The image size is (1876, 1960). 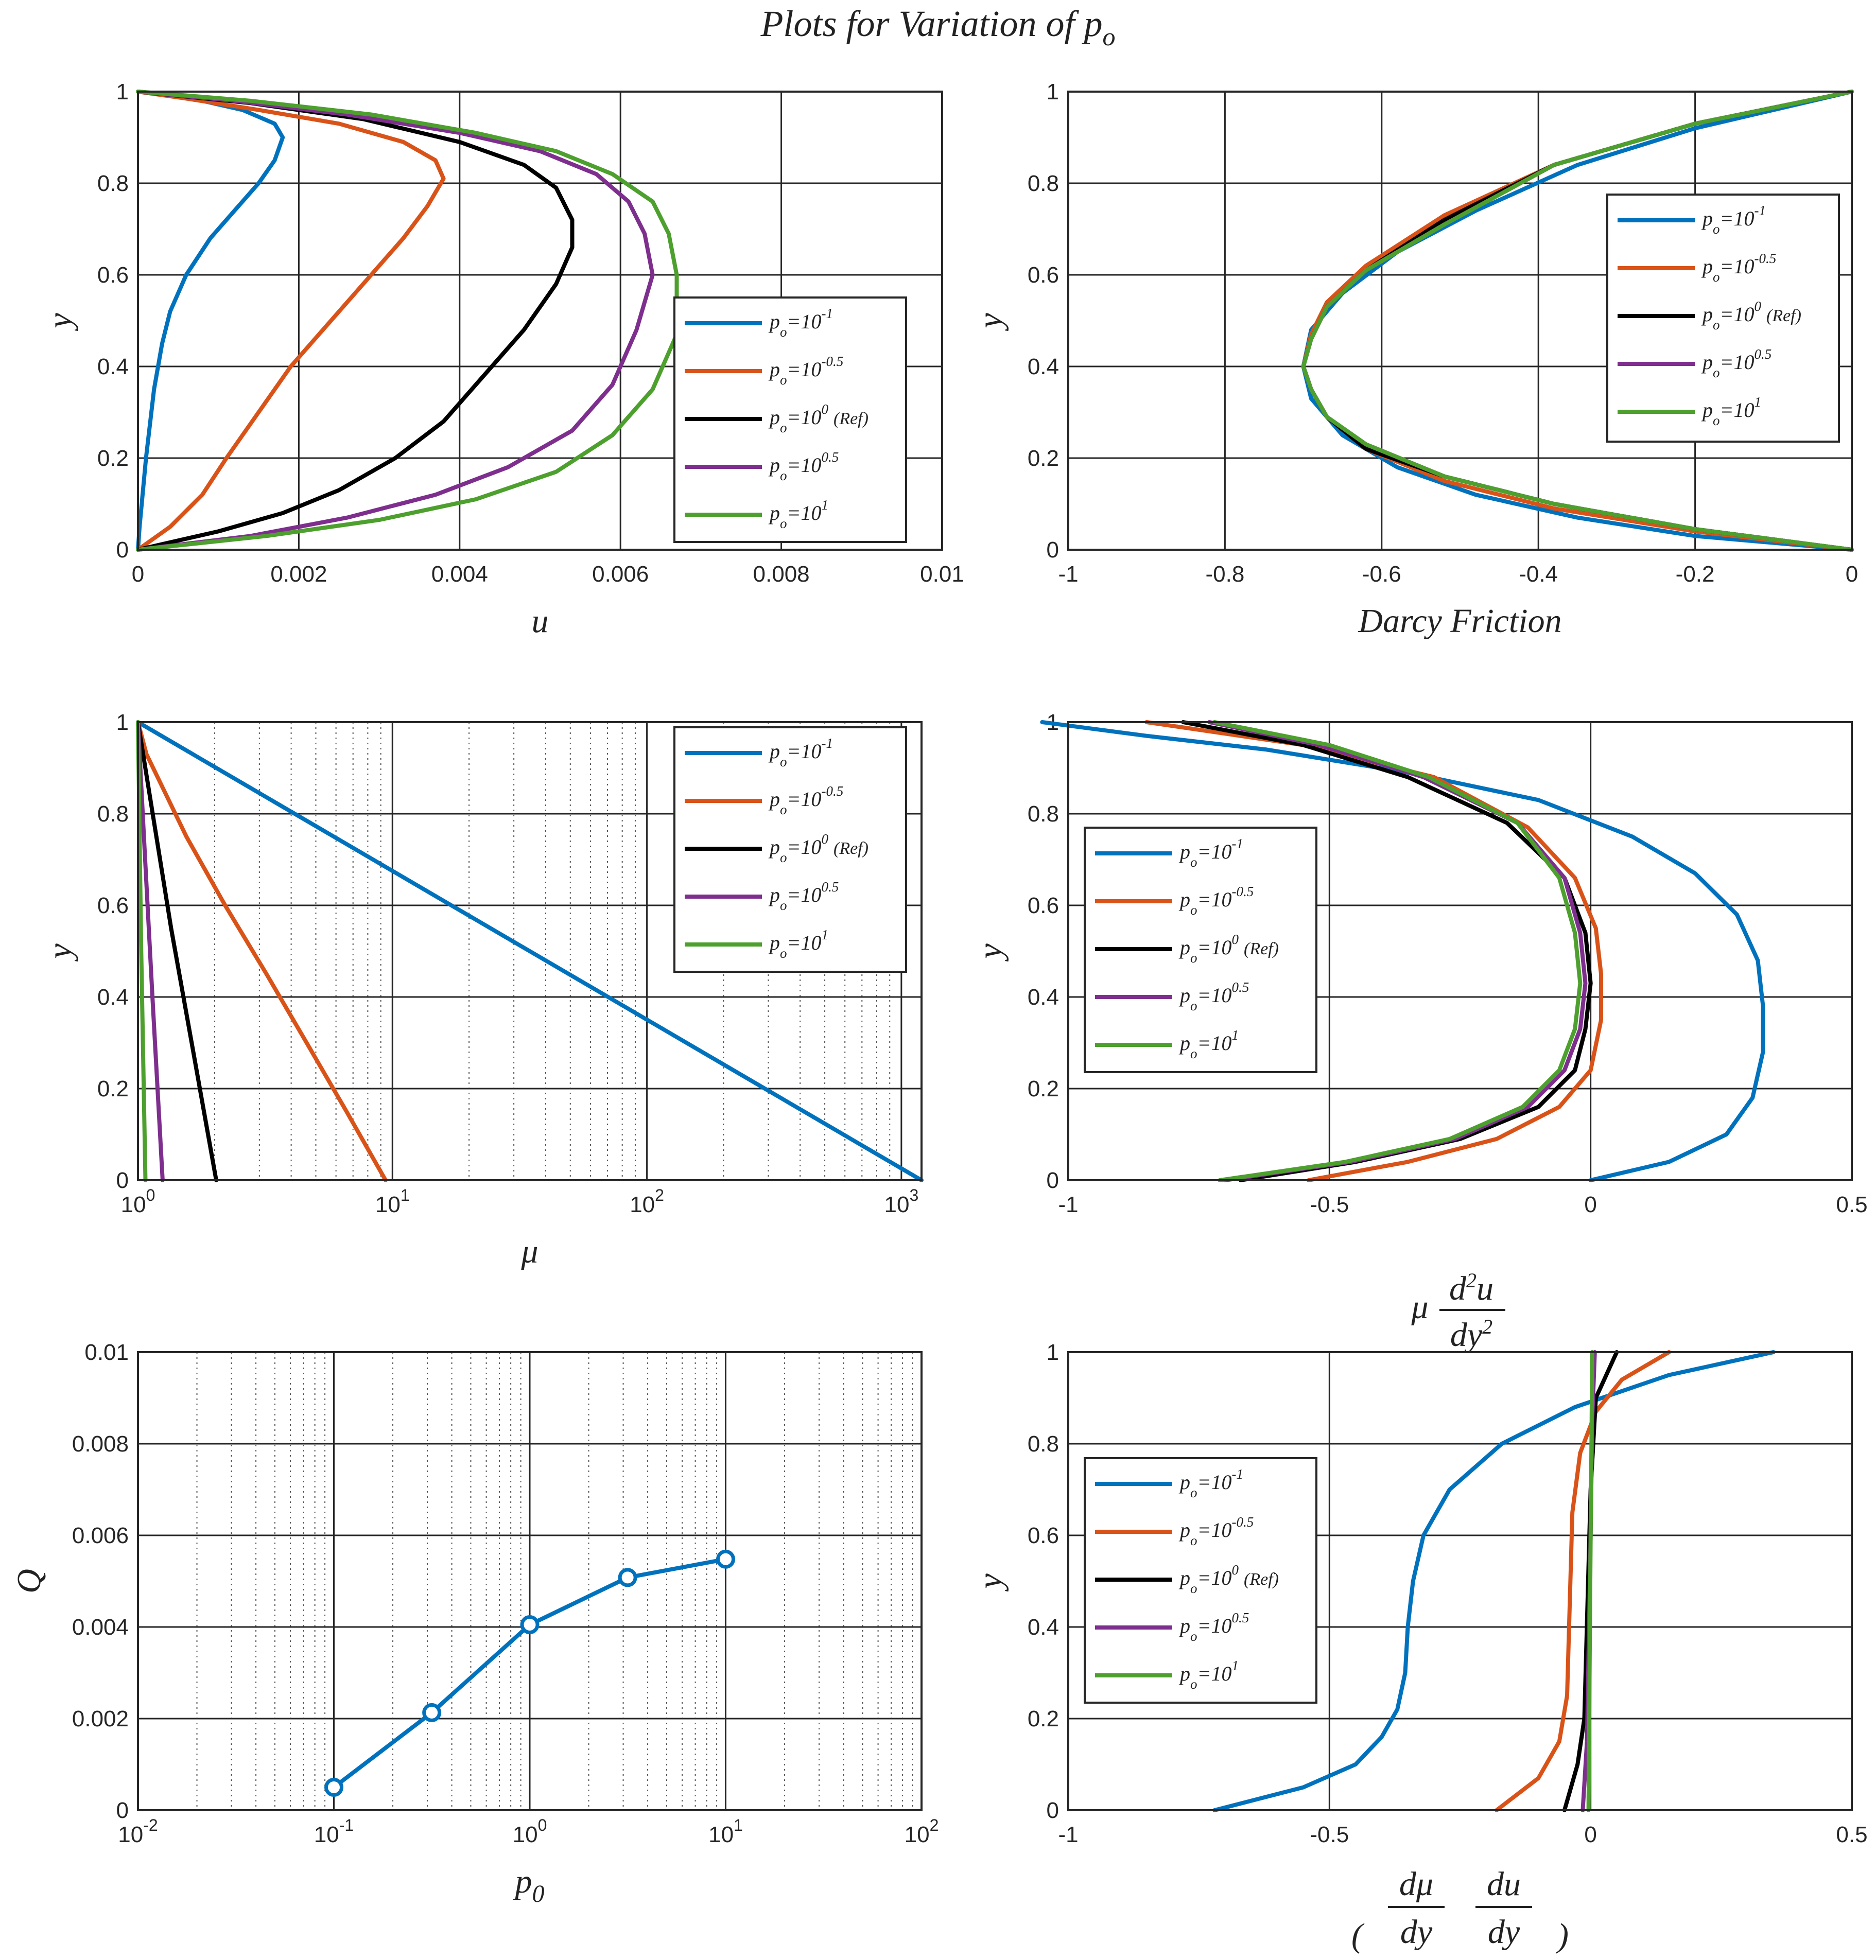 What do you see at coordinates (1459, 621) in the screenshot?
I see `x-axis-label: Darcy Friction` at bounding box center [1459, 621].